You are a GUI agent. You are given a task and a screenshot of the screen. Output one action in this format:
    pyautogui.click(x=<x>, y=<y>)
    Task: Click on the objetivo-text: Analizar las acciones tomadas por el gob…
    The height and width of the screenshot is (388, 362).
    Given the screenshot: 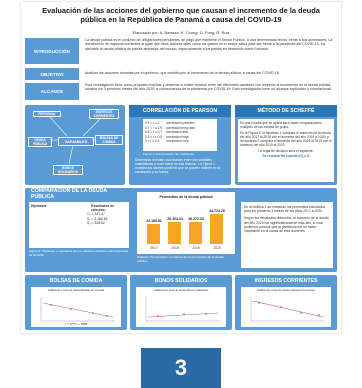 What is the action you would take?
    pyautogui.click(x=182, y=73)
    